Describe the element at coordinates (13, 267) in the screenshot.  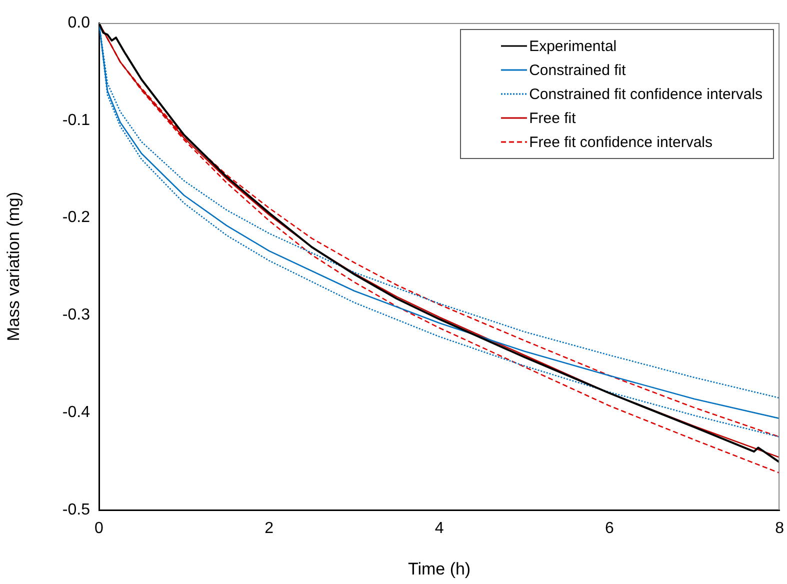
I see `y-axis-title: Mass variation (mg)` at that location.